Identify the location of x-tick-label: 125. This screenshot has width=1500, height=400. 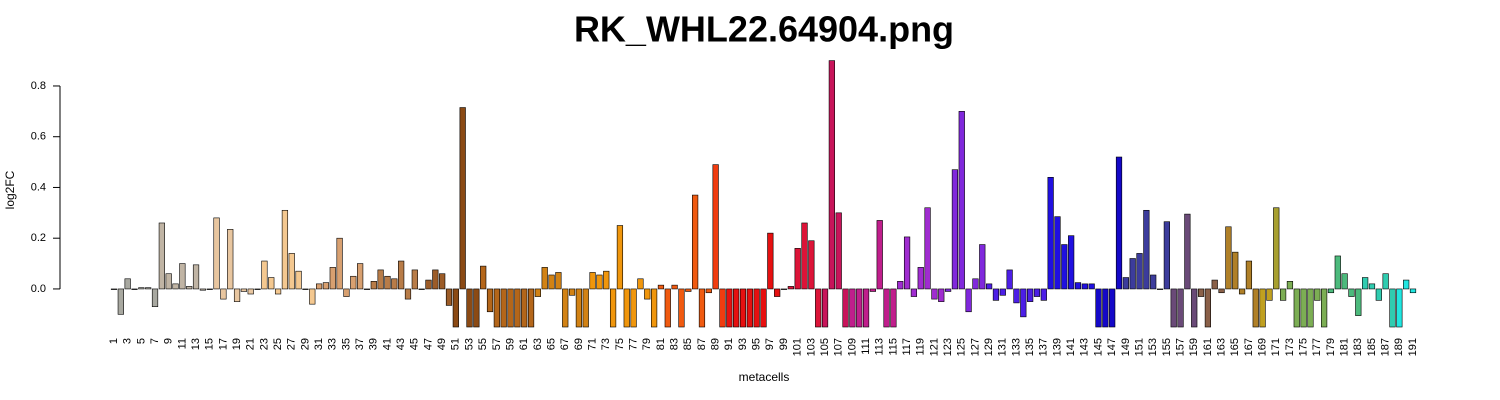
(962, 347).